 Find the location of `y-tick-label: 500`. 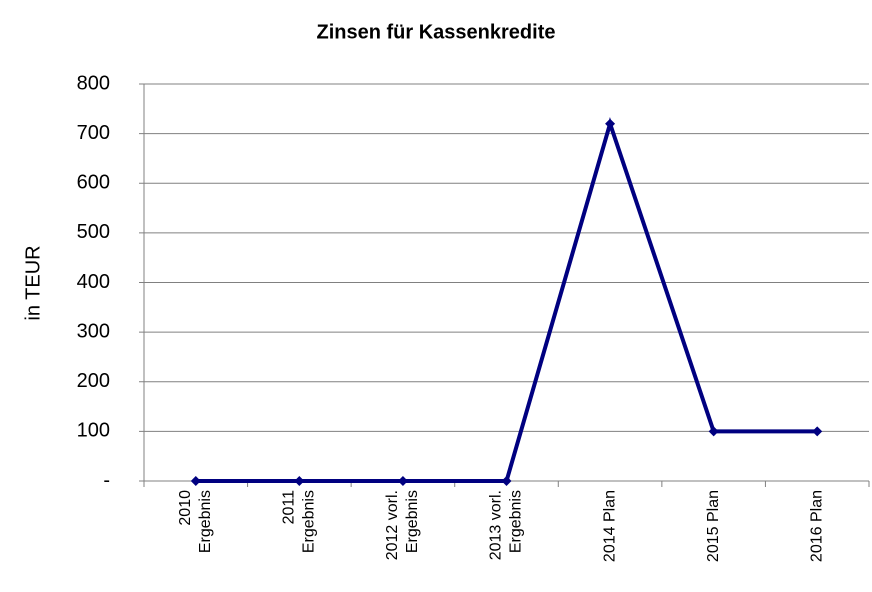

y-tick-label: 500 is located at coordinates (93, 232).